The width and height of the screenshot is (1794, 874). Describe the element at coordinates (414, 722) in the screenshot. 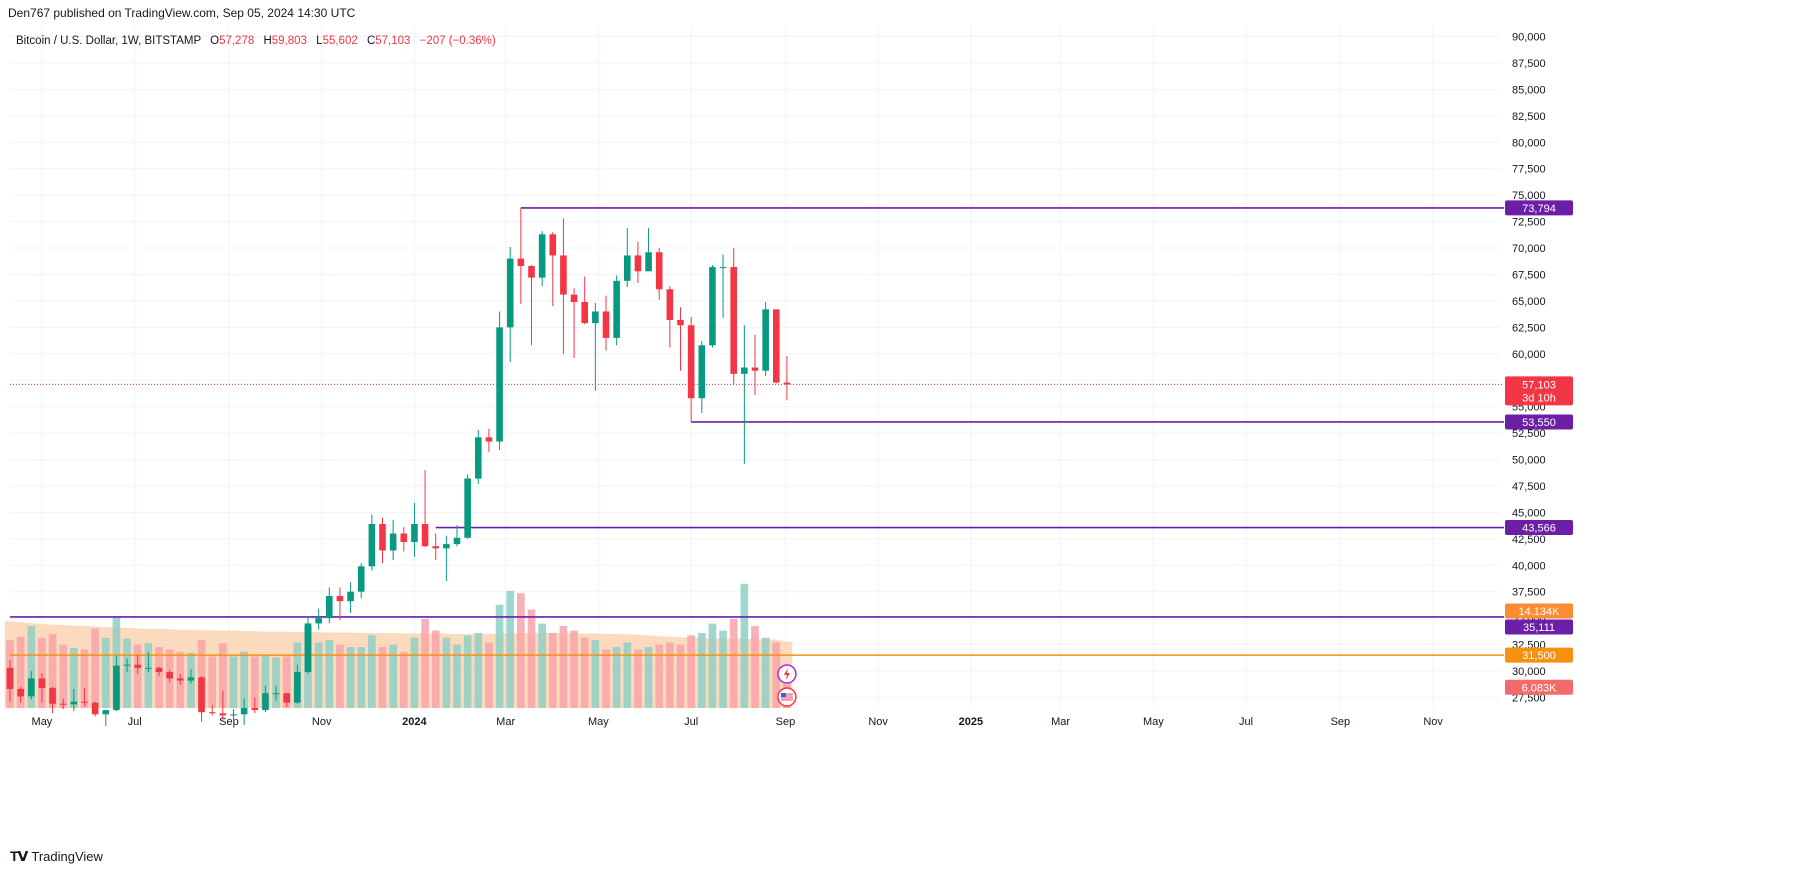

I see `x-tick-label: 2024` at that location.